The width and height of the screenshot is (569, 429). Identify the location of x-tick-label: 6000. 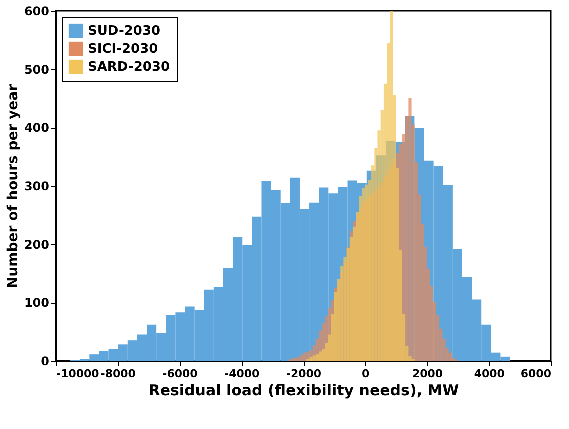
(536, 374).